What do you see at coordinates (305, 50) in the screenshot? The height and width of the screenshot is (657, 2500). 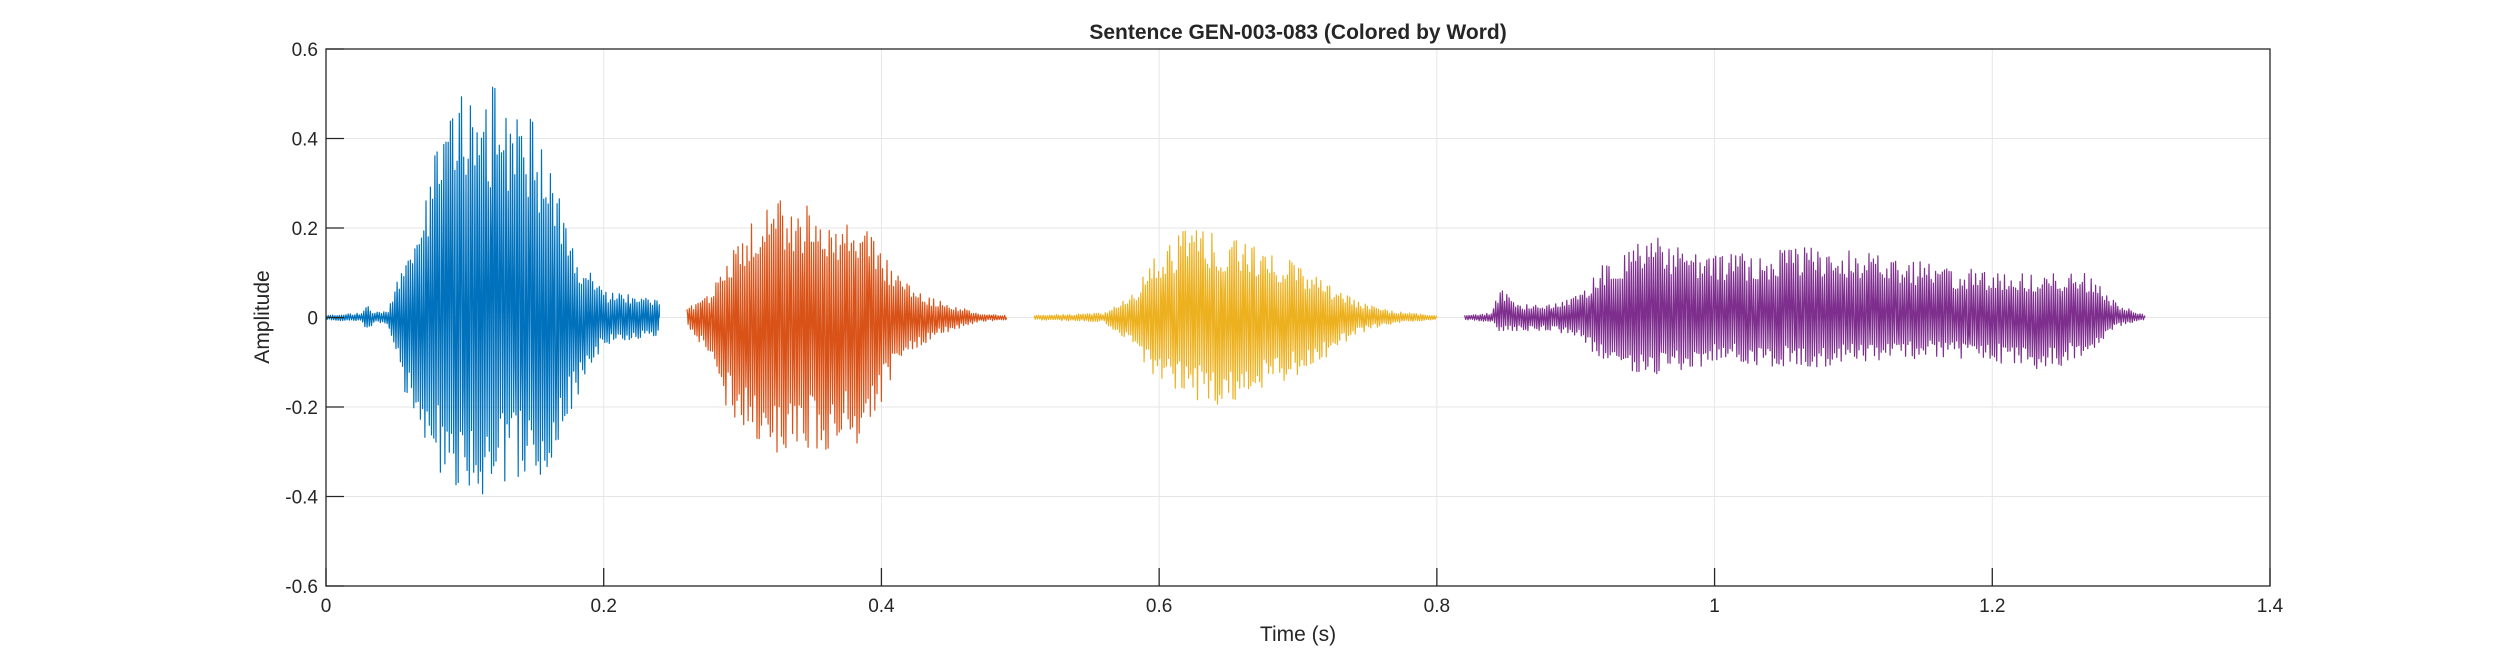 I see `y-tick-label: 0.6` at bounding box center [305, 50].